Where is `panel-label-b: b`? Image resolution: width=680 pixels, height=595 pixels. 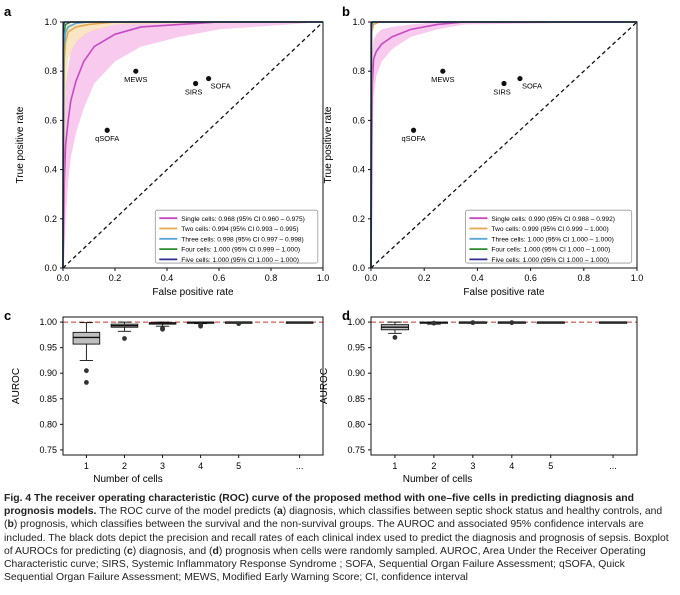 panel-label-b: b is located at coordinates (346, 11).